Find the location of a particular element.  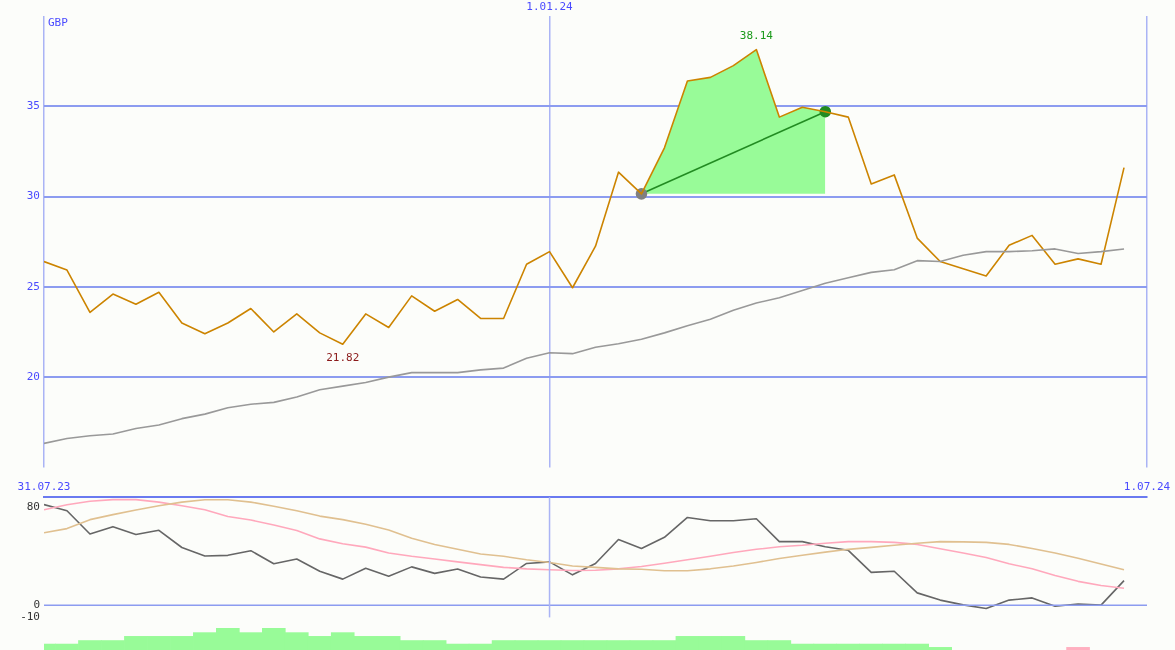

annotation: 1.01.24 is located at coordinates (550, 7).